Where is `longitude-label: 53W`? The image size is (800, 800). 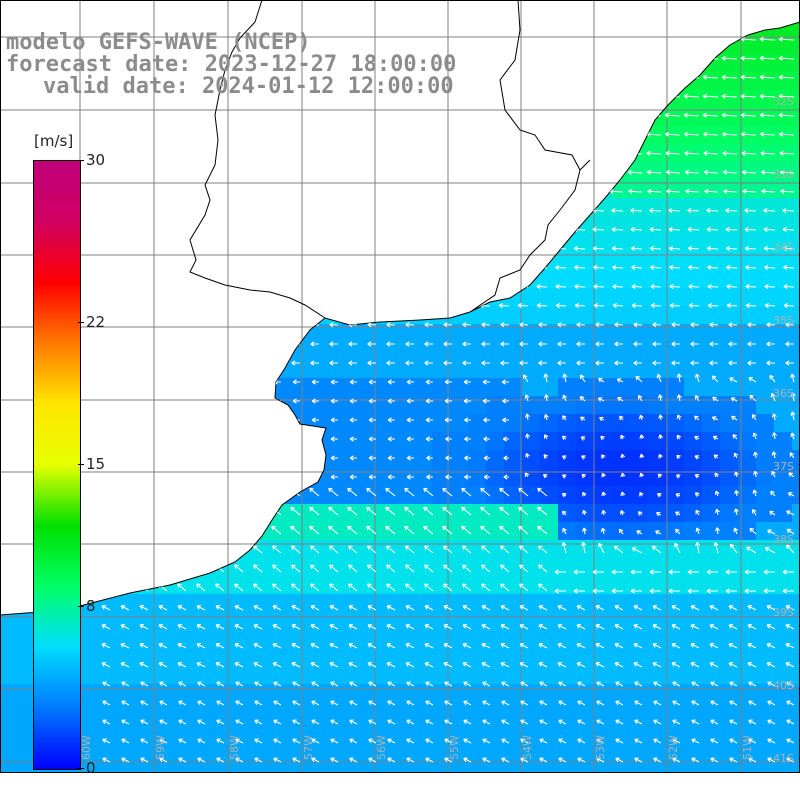 longitude-label: 53W is located at coordinates (600, 747).